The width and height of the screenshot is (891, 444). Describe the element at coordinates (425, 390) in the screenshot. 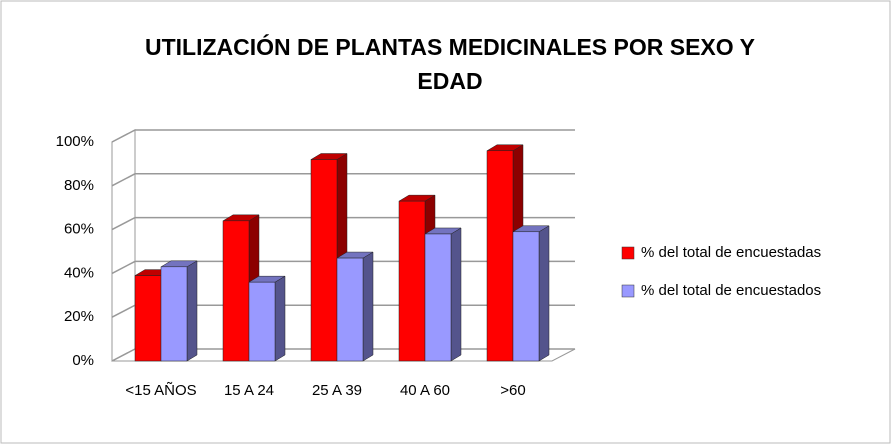

I see `x-tick-label: 40 A 60` at that location.